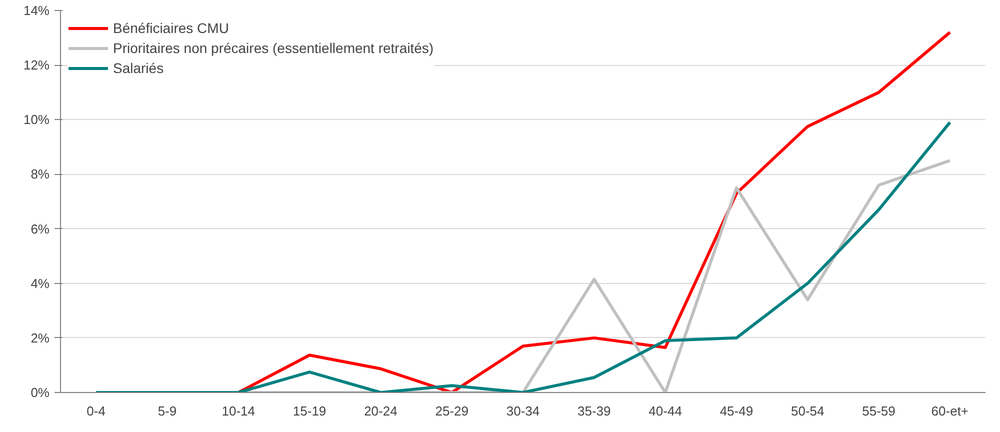  What do you see at coordinates (239, 411) in the screenshot?
I see `x-tick-label: 10-14` at bounding box center [239, 411].